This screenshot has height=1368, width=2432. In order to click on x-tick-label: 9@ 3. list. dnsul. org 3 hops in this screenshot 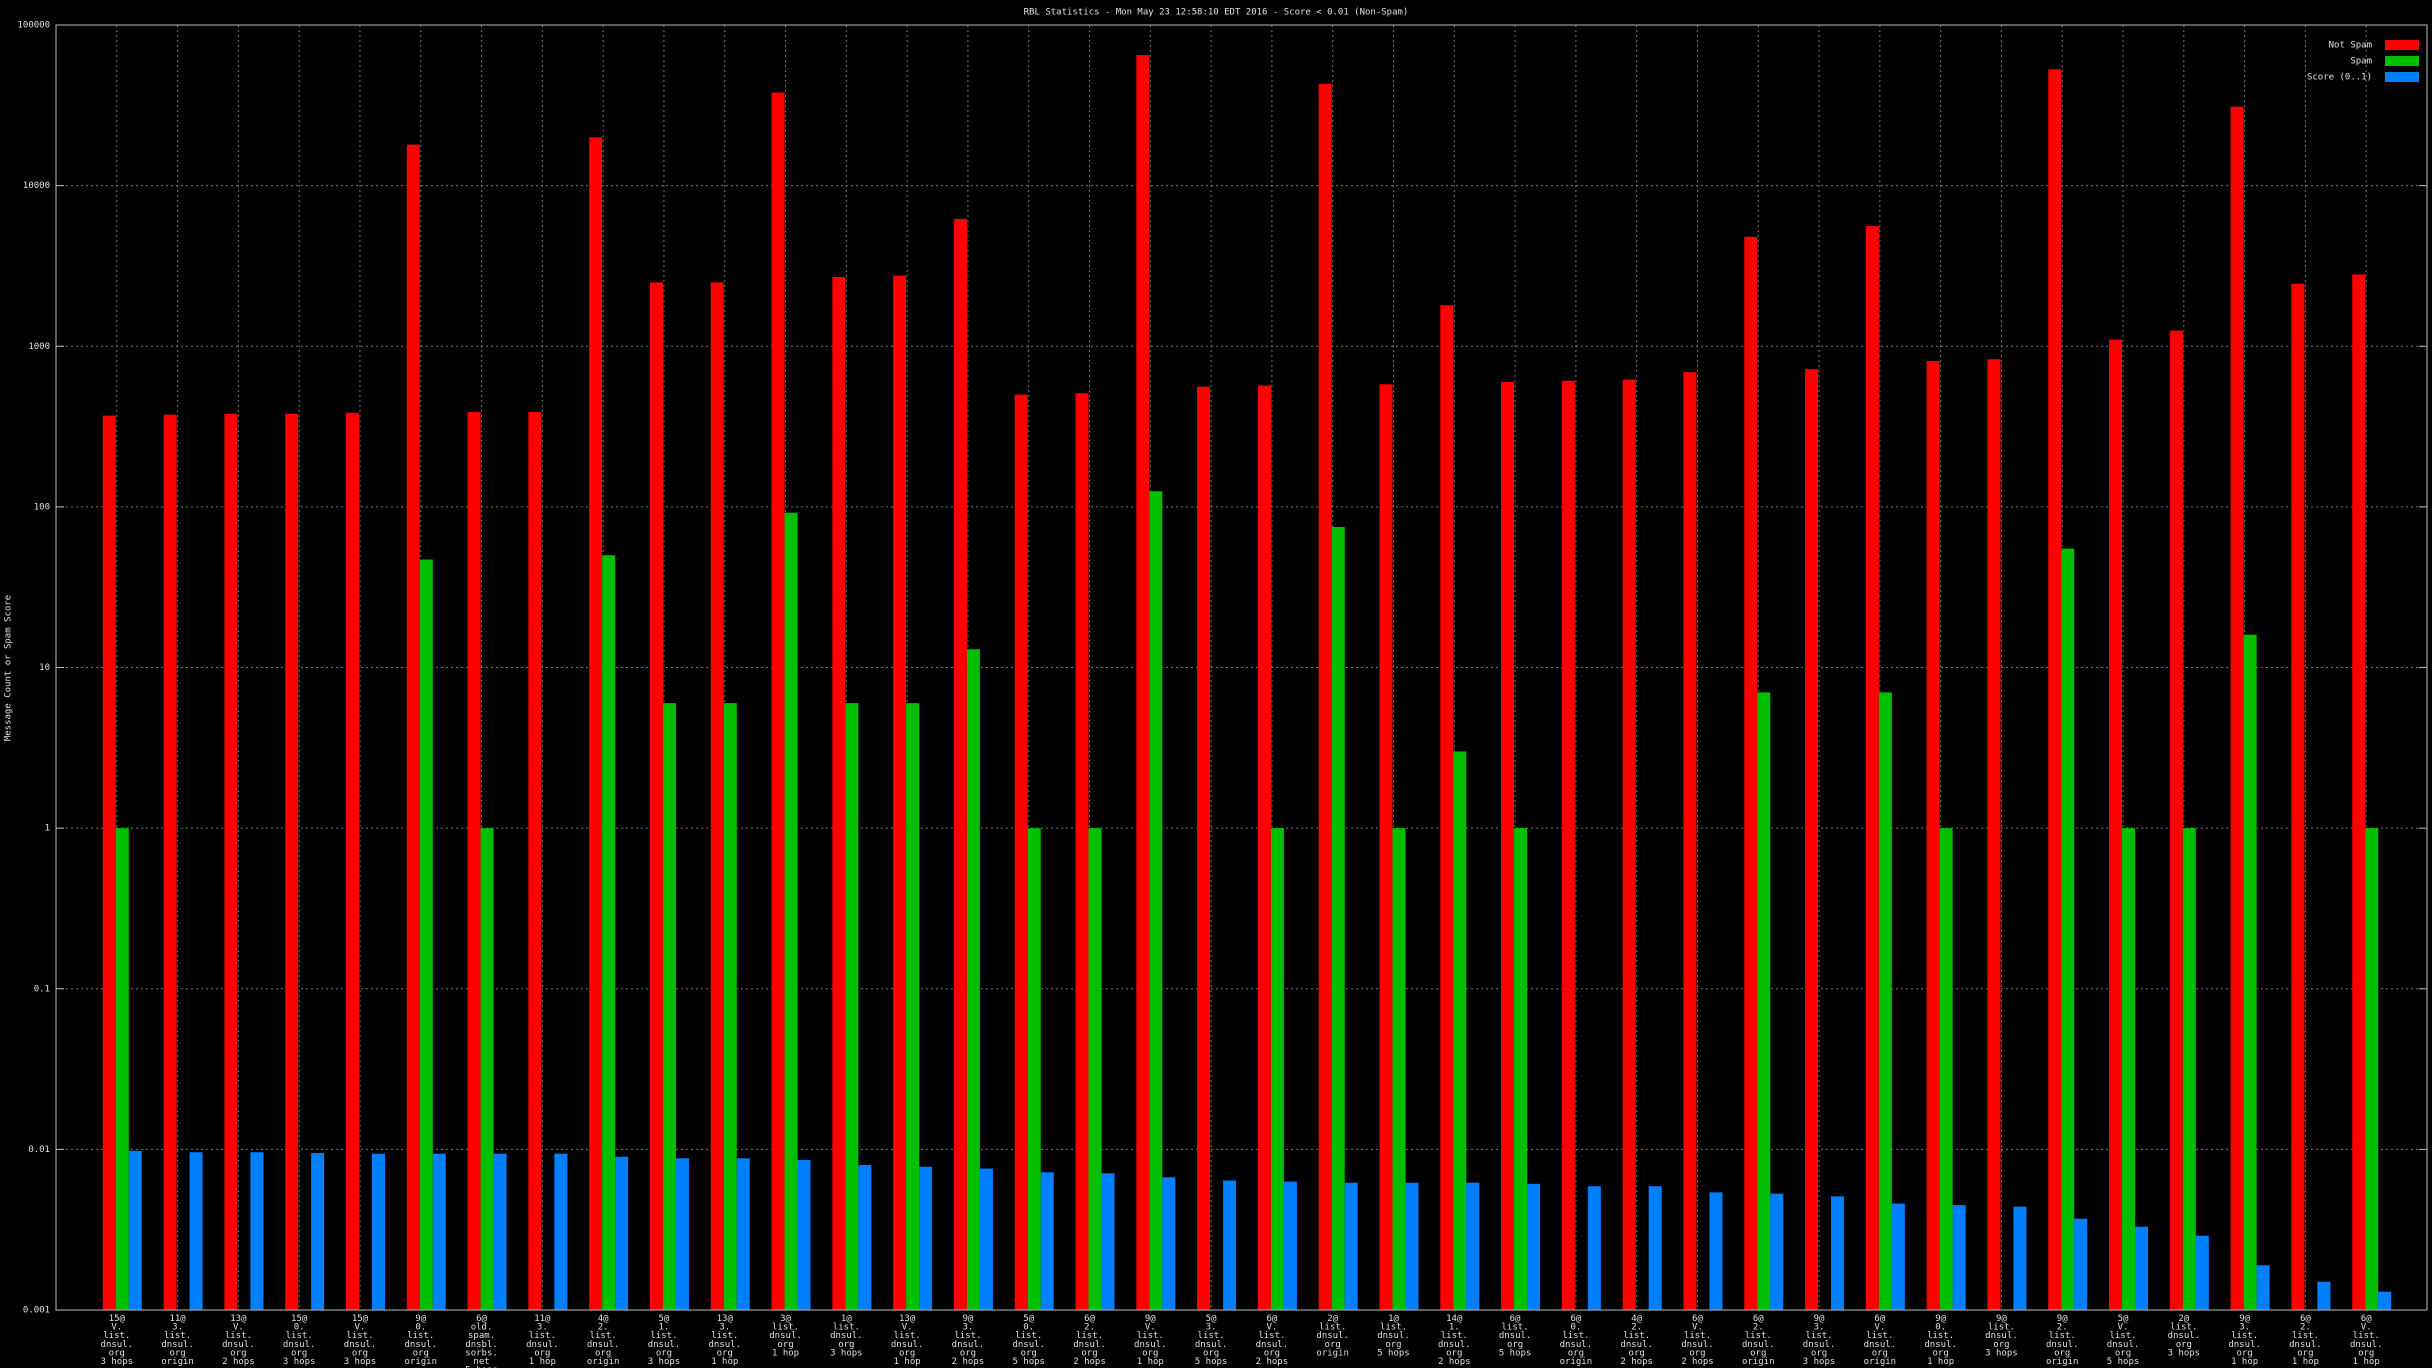, I will do `click(1819, 1340)`.